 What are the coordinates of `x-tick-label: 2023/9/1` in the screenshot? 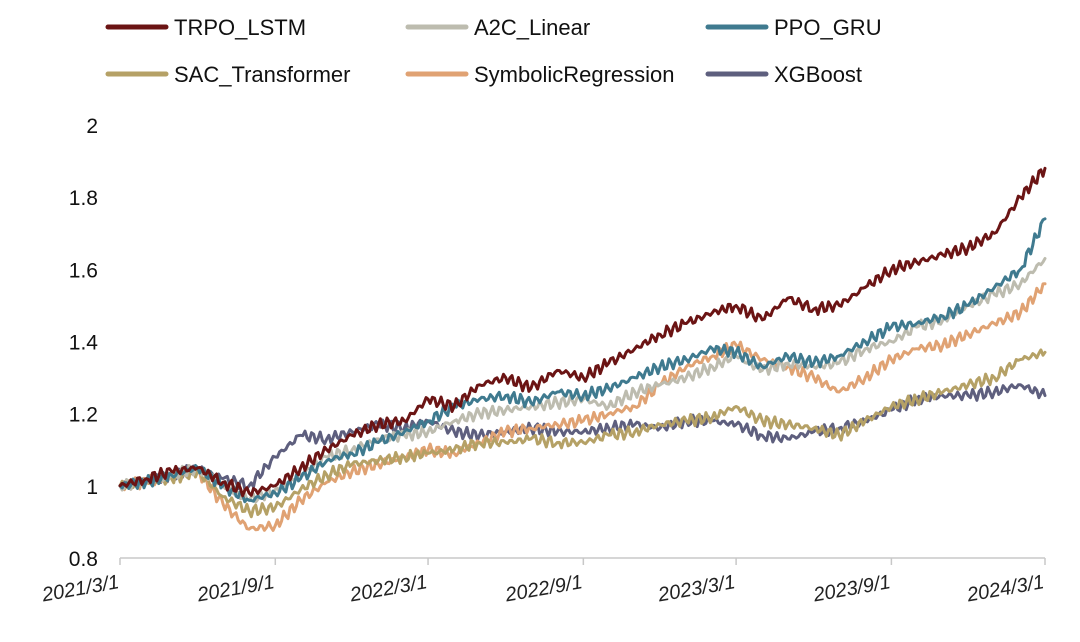 It's located at (851, 588).